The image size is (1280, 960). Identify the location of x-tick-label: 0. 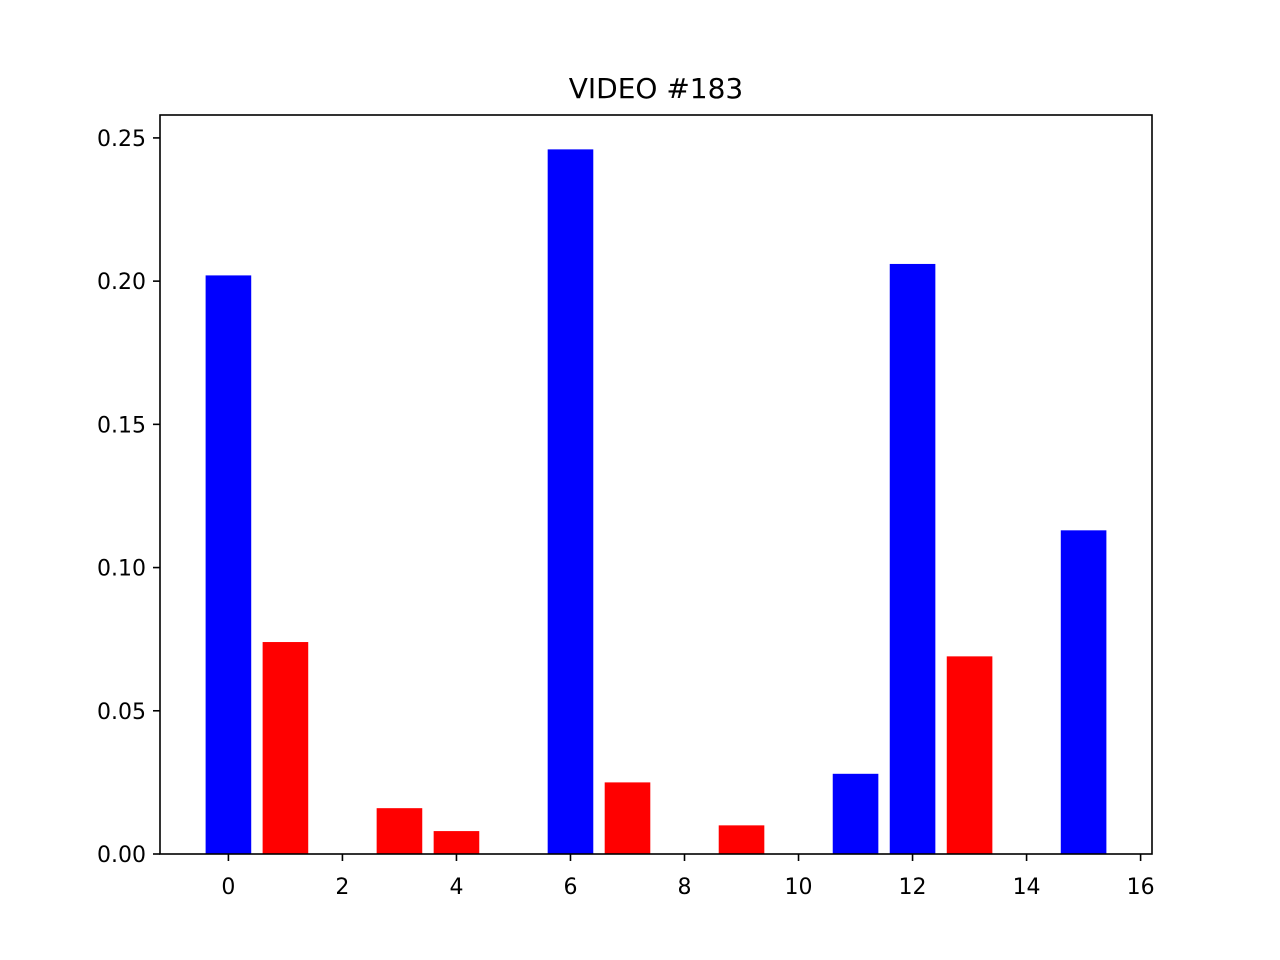
(228, 887).